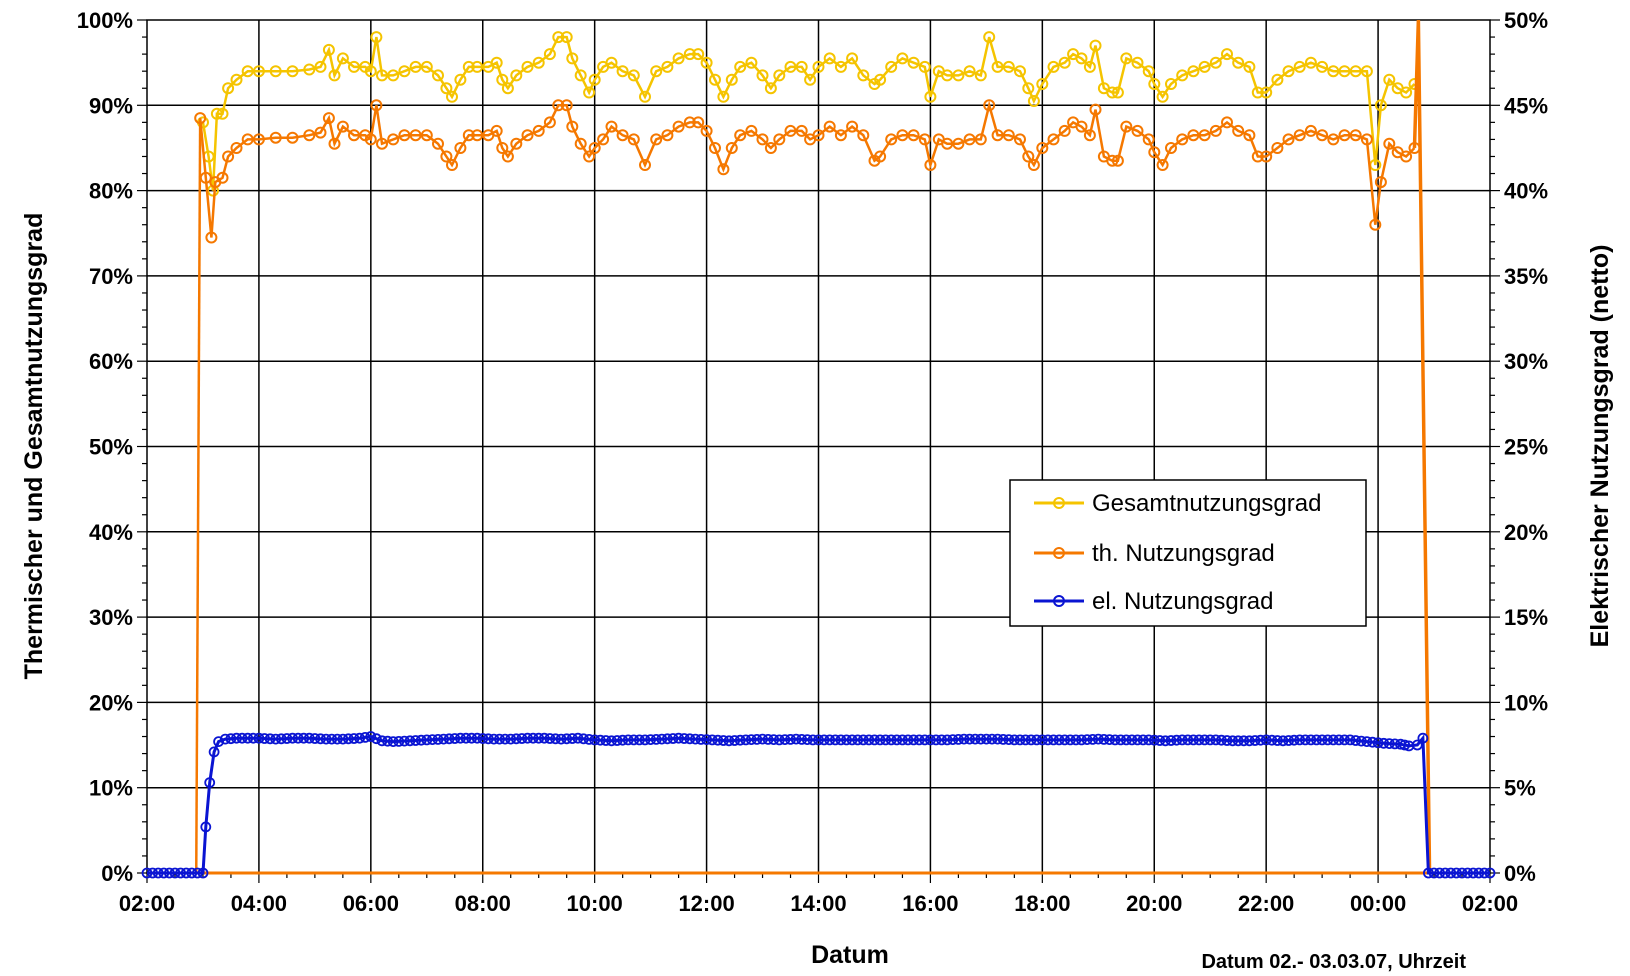 This screenshot has height=976, width=1630. I want to click on x-axis-title: Datum, so click(850, 955).